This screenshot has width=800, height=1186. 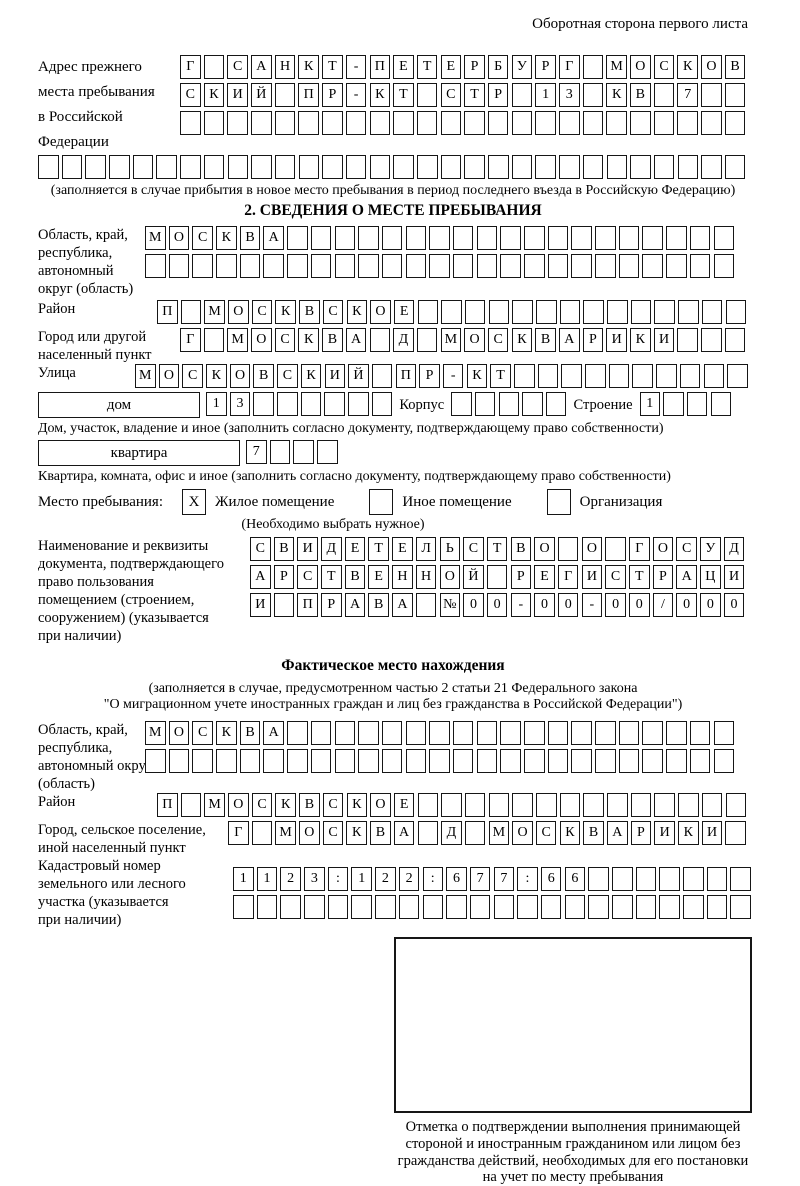 I want to click on dom-label-box: дом, so click(x=119, y=405).